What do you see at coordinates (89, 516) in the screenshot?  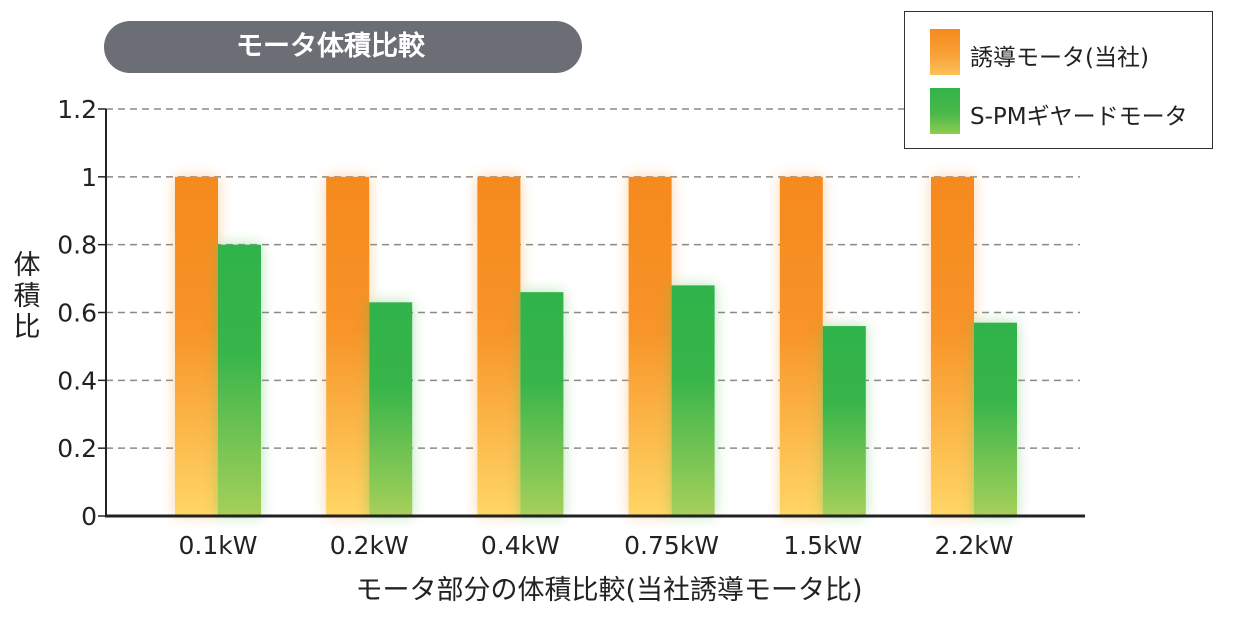 I see `y-tick-label: 0` at bounding box center [89, 516].